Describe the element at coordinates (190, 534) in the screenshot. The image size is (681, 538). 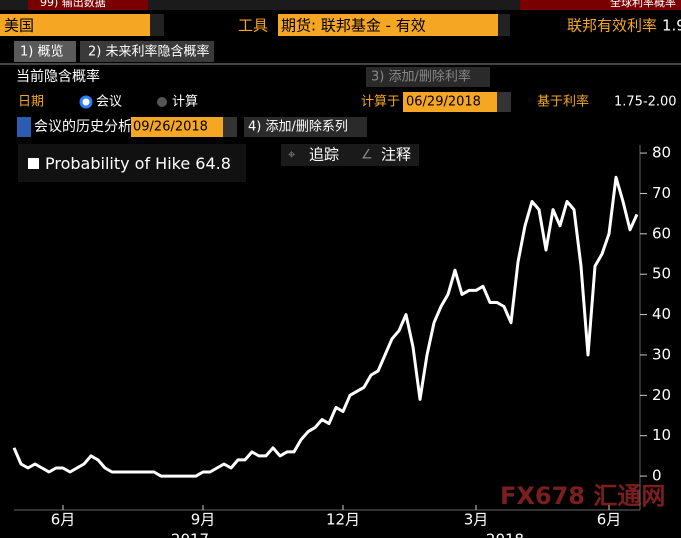
I see `year-label: 2017` at that location.